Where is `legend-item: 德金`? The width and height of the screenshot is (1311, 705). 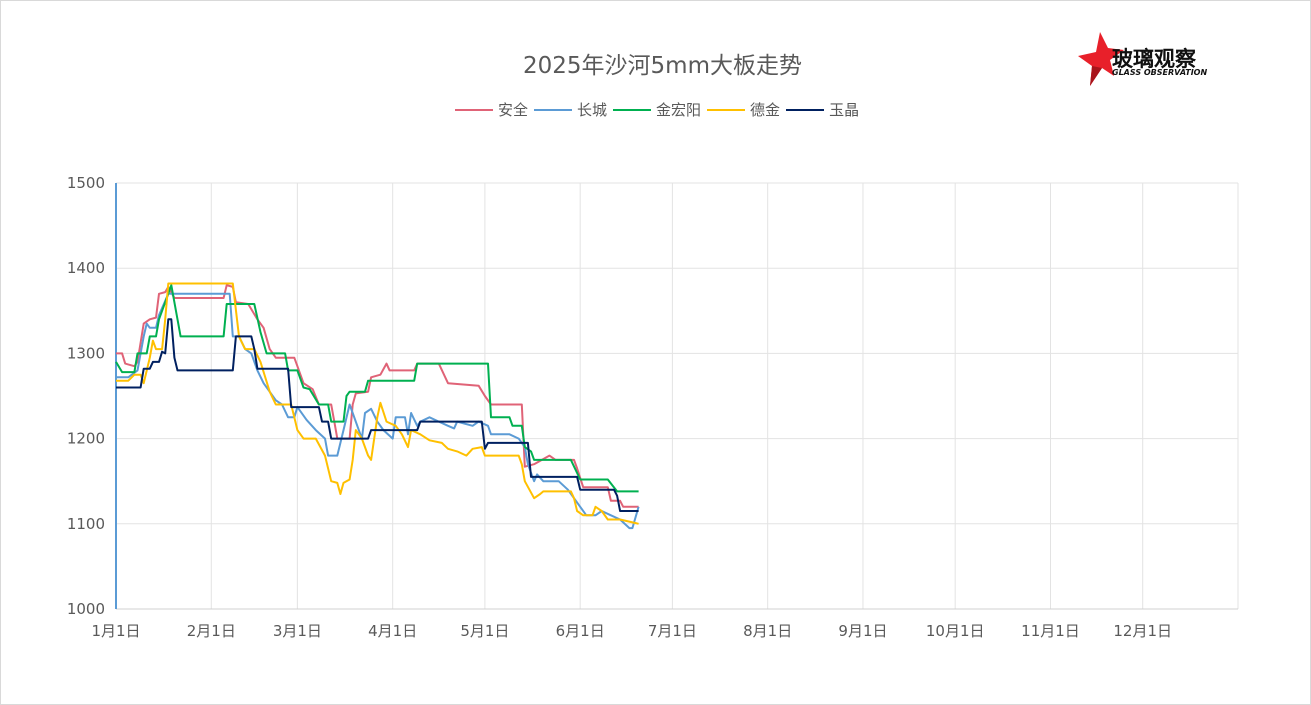
legend-item: 德金 is located at coordinates (743, 109).